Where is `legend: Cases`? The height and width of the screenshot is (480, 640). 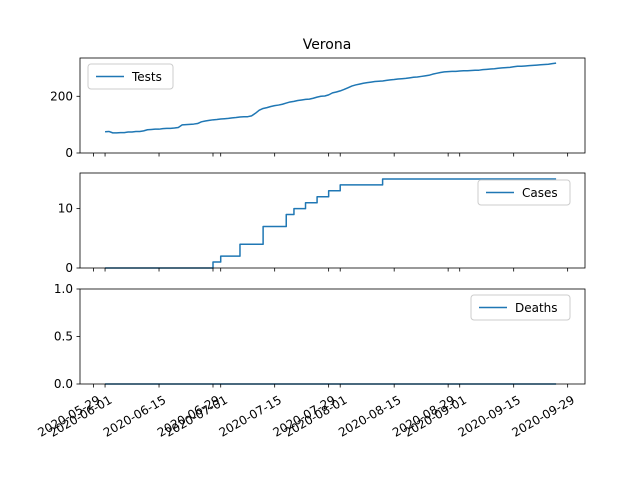 legend: Cases is located at coordinates (524, 192).